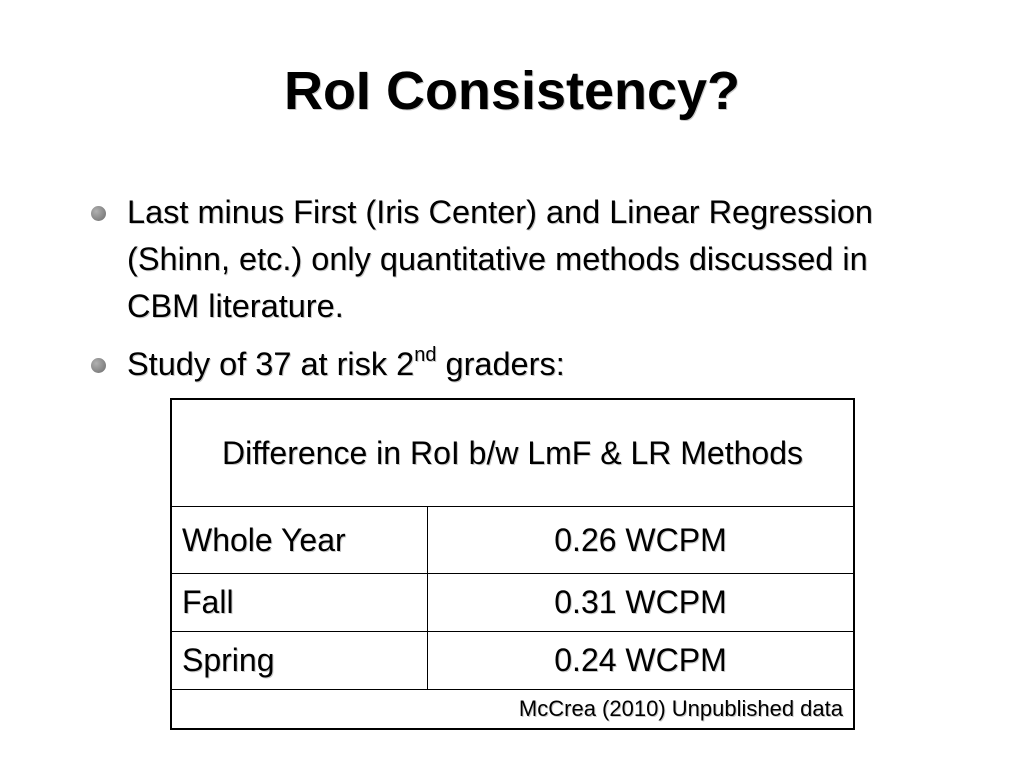 The width and height of the screenshot is (1024, 768). I want to click on table-header-row: Difference in RoI b/w LmF & LR Methods, so click(512, 452).